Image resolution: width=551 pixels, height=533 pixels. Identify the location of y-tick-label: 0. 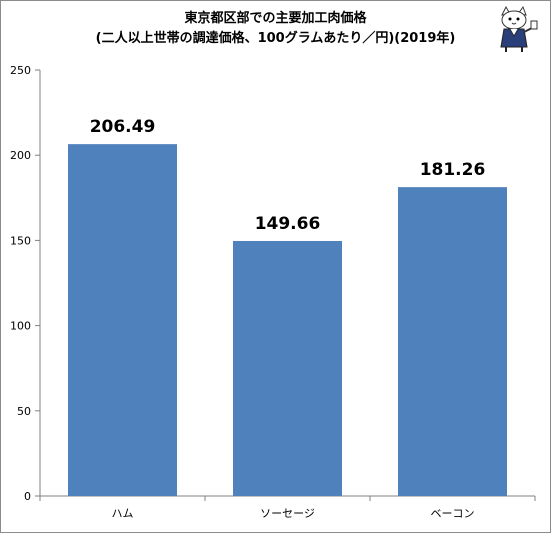
(27, 496).